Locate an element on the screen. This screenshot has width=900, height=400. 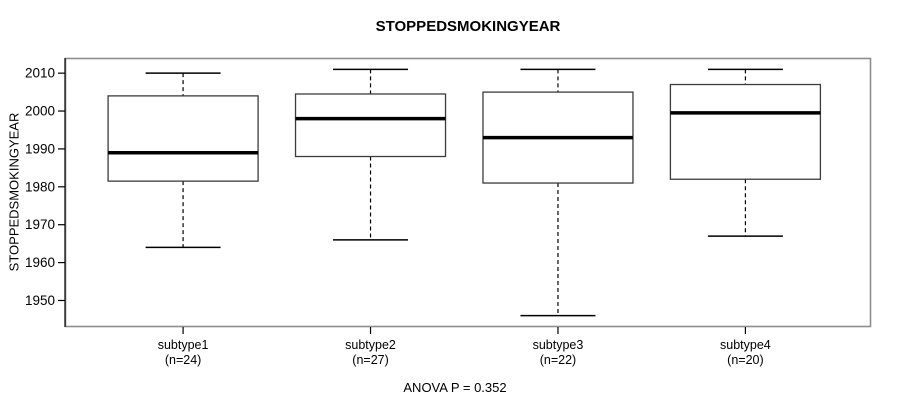
x-category-sublabel: (n=24) is located at coordinates (183, 360).